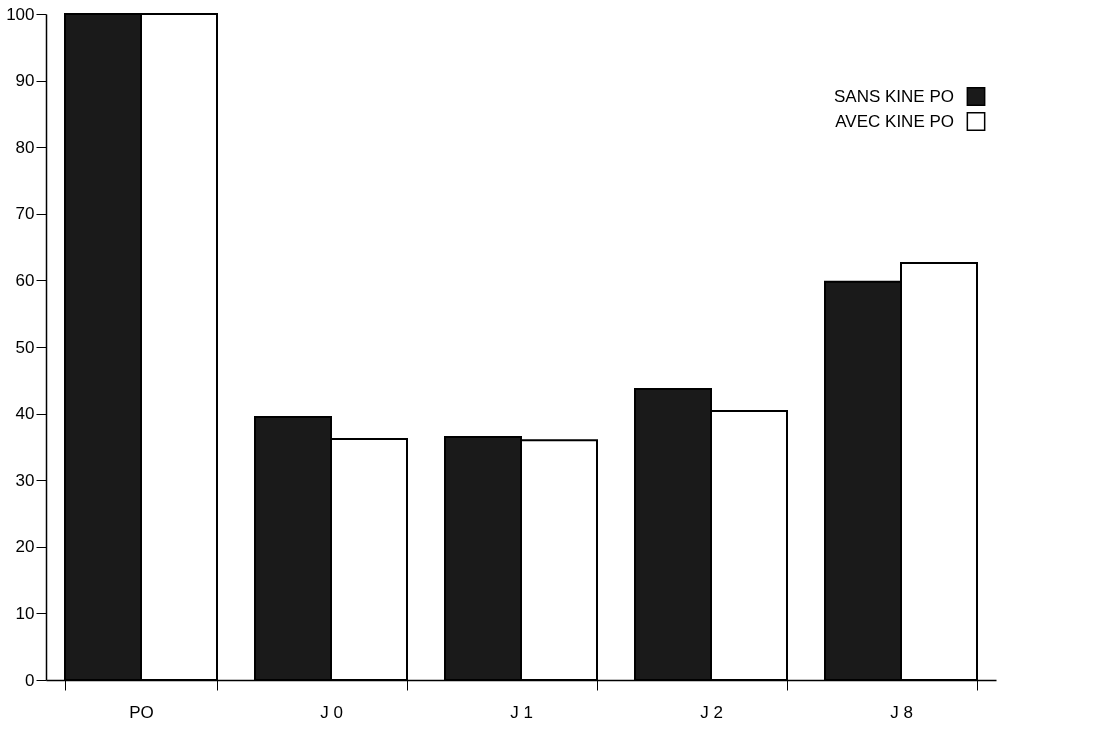  What do you see at coordinates (25, 347) in the screenshot?
I see `y-tick-label: 50` at bounding box center [25, 347].